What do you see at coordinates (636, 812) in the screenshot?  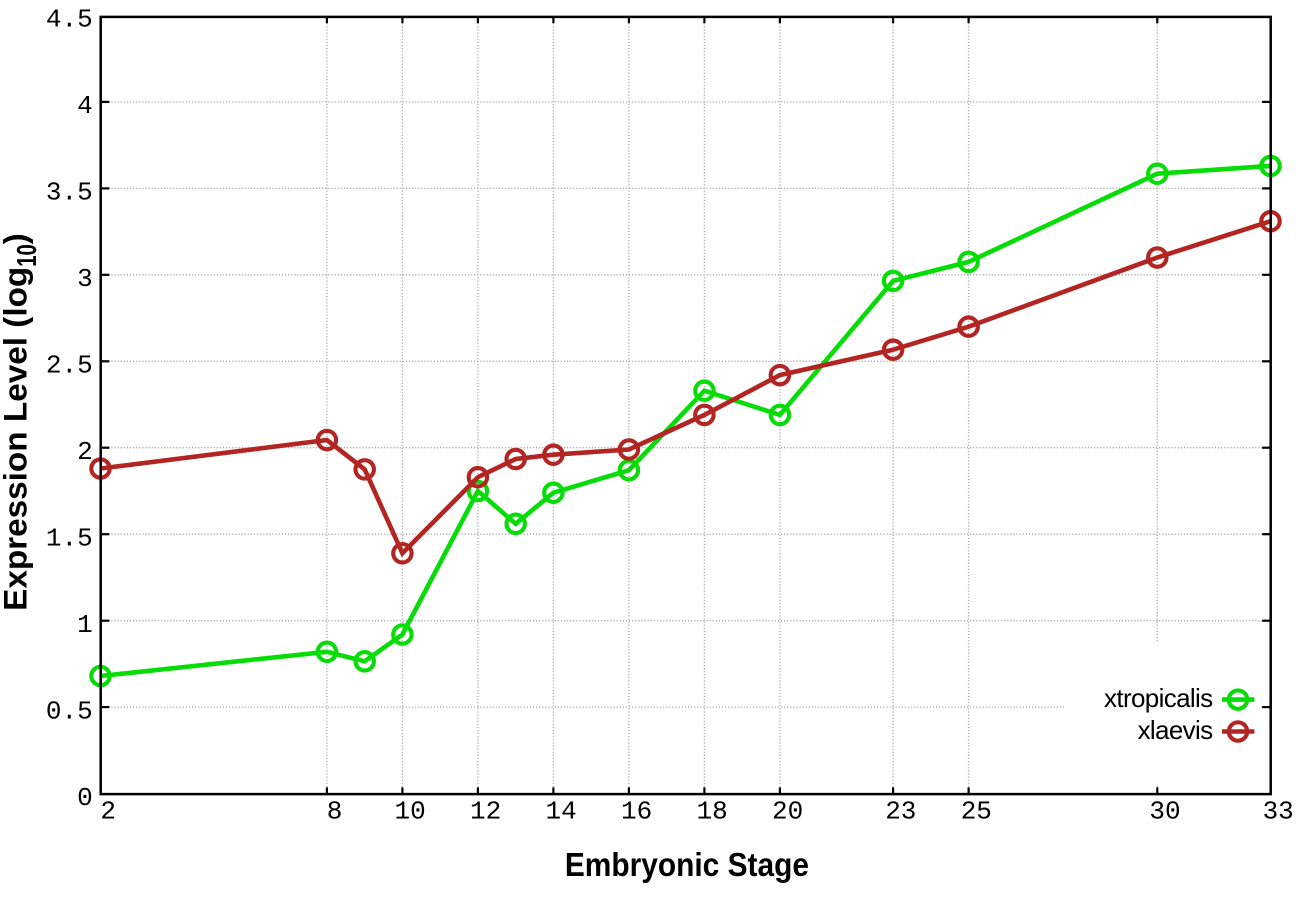 I see `svg-text: 16` at bounding box center [636, 812].